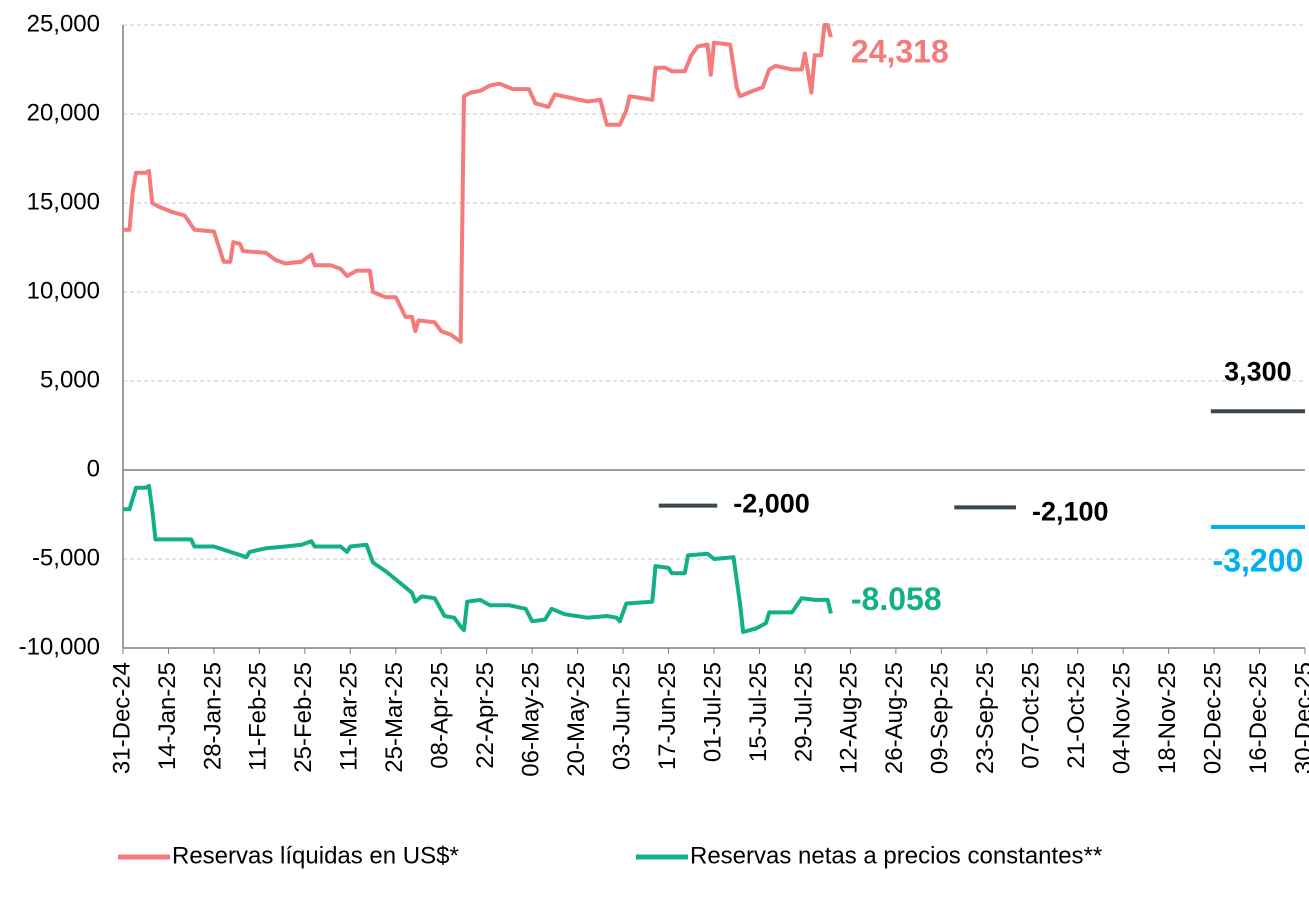 The height and width of the screenshot is (900, 1309). What do you see at coordinates (1121, 718) in the screenshot?
I see `x-tick-label: 04-Nov-25` at bounding box center [1121, 718].